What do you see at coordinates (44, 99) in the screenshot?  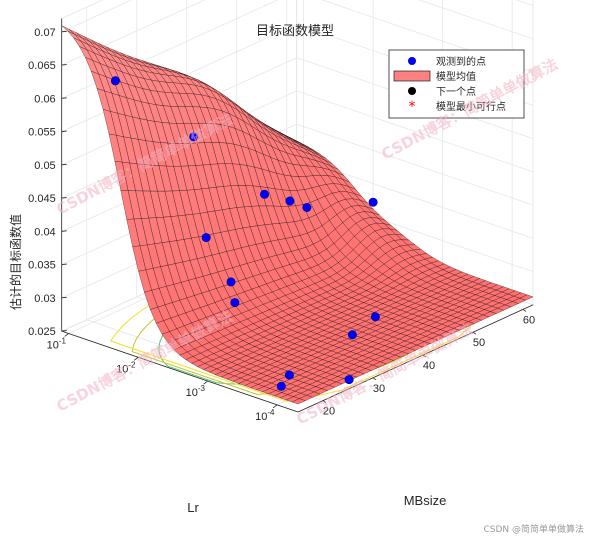 I see `z-tick-label: 0.06` at bounding box center [44, 99].